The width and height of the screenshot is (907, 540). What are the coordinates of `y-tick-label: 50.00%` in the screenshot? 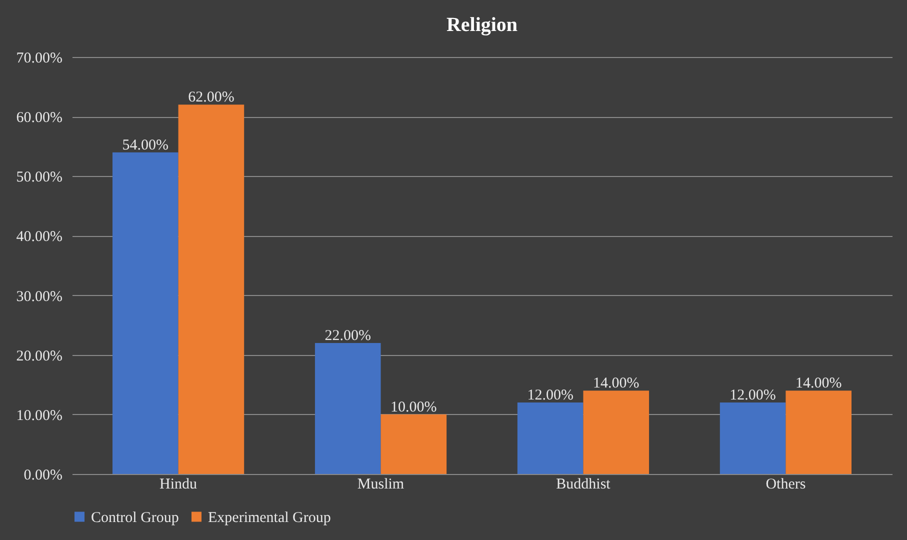 It's located at (39, 178).